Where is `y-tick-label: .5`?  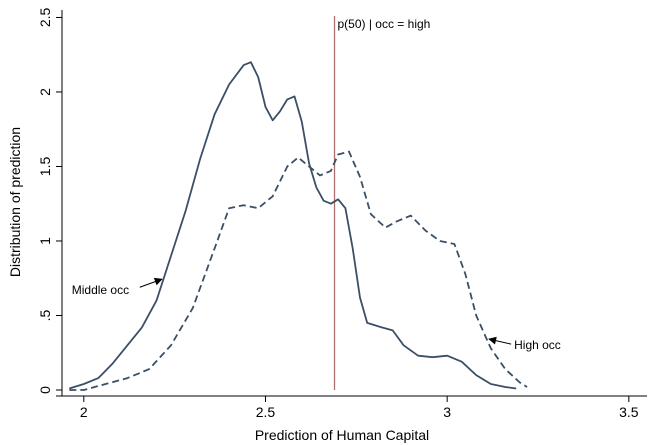
y-tick-label: .5 is located at coordinates (45, 315).